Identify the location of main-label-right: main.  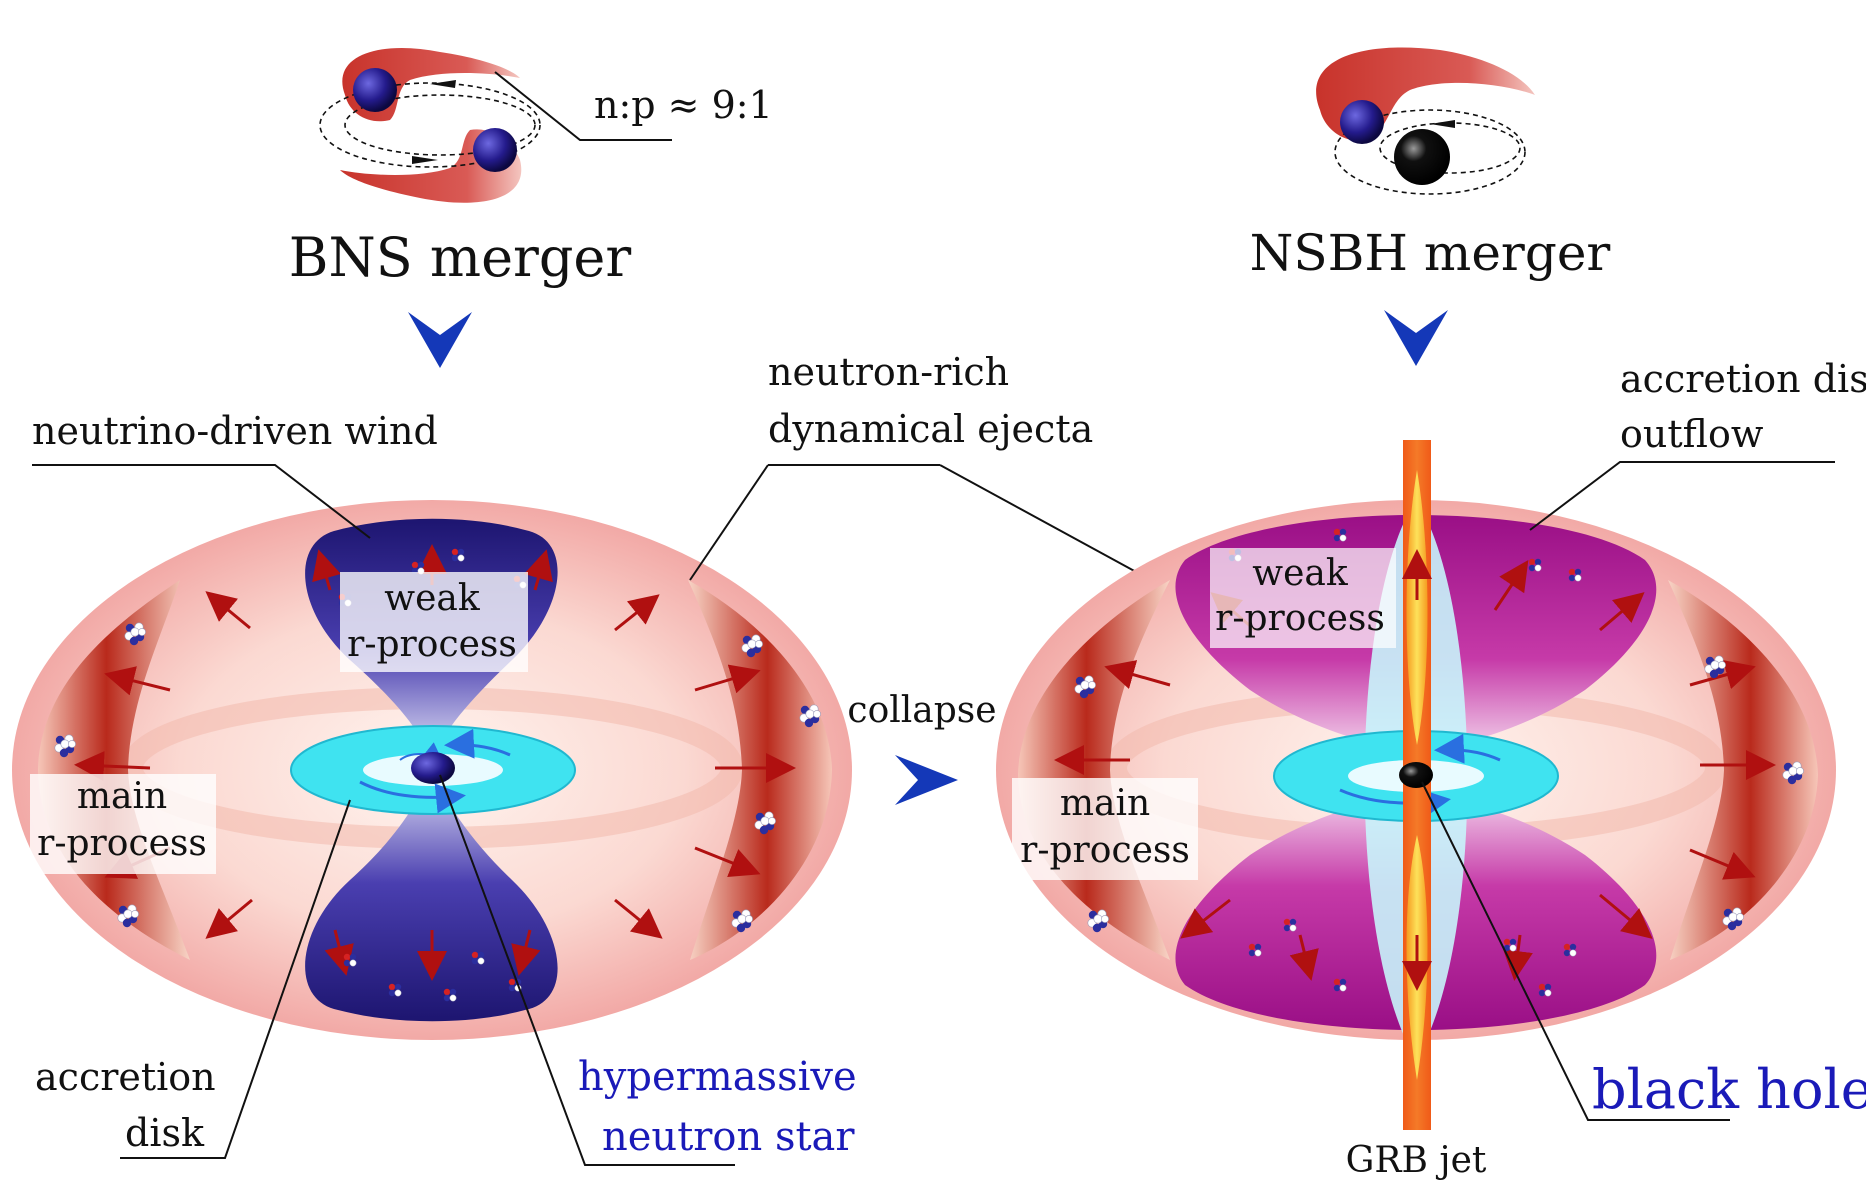
(1105, 803).